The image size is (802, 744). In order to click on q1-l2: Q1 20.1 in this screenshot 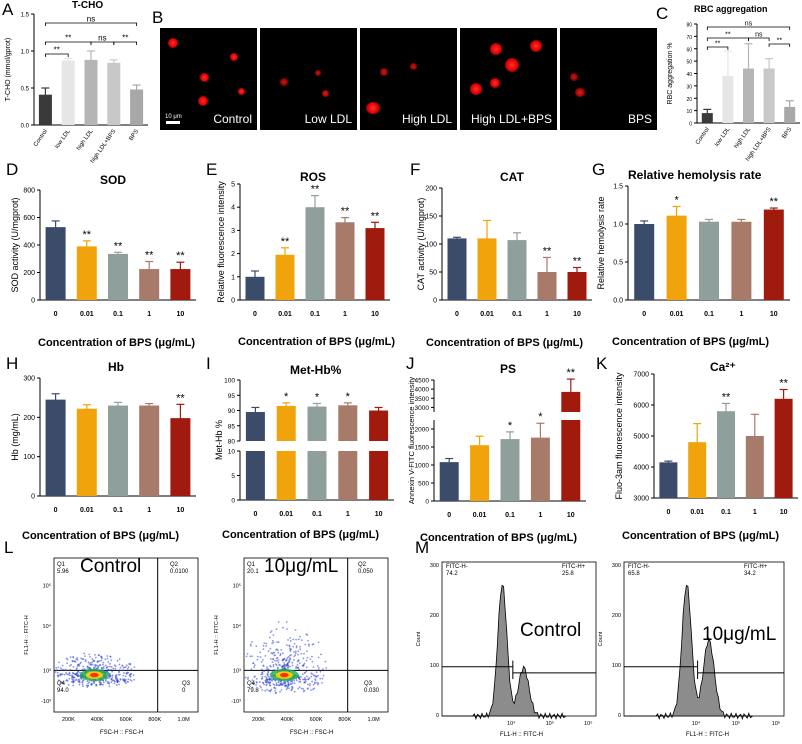, I will do `click(253, 568)`.